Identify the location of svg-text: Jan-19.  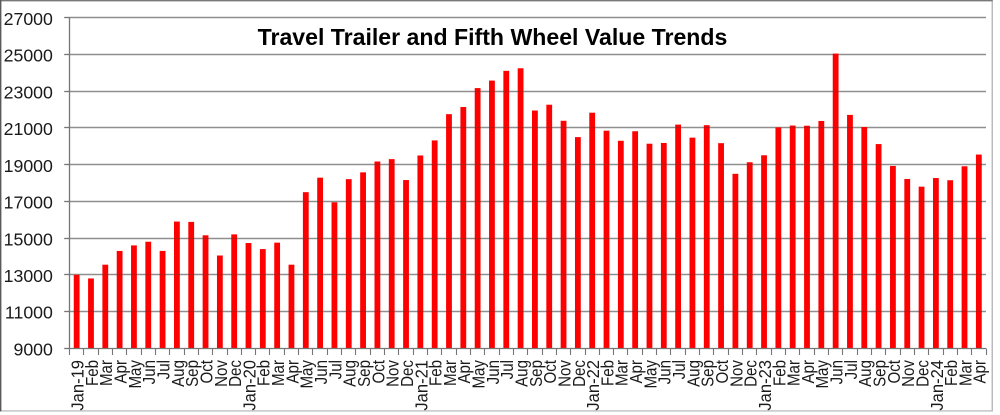
(77, 385).